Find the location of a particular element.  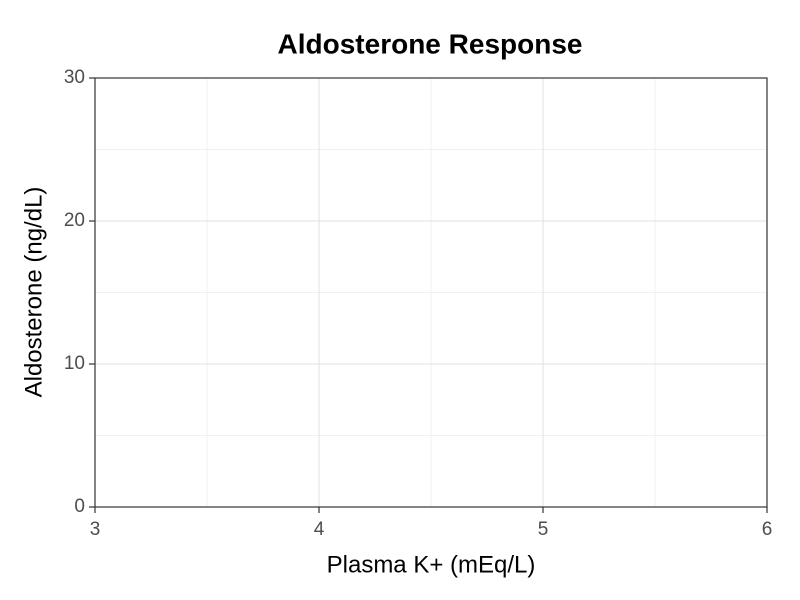

x-tick-label: 3 is located at coordinates (95, 529).